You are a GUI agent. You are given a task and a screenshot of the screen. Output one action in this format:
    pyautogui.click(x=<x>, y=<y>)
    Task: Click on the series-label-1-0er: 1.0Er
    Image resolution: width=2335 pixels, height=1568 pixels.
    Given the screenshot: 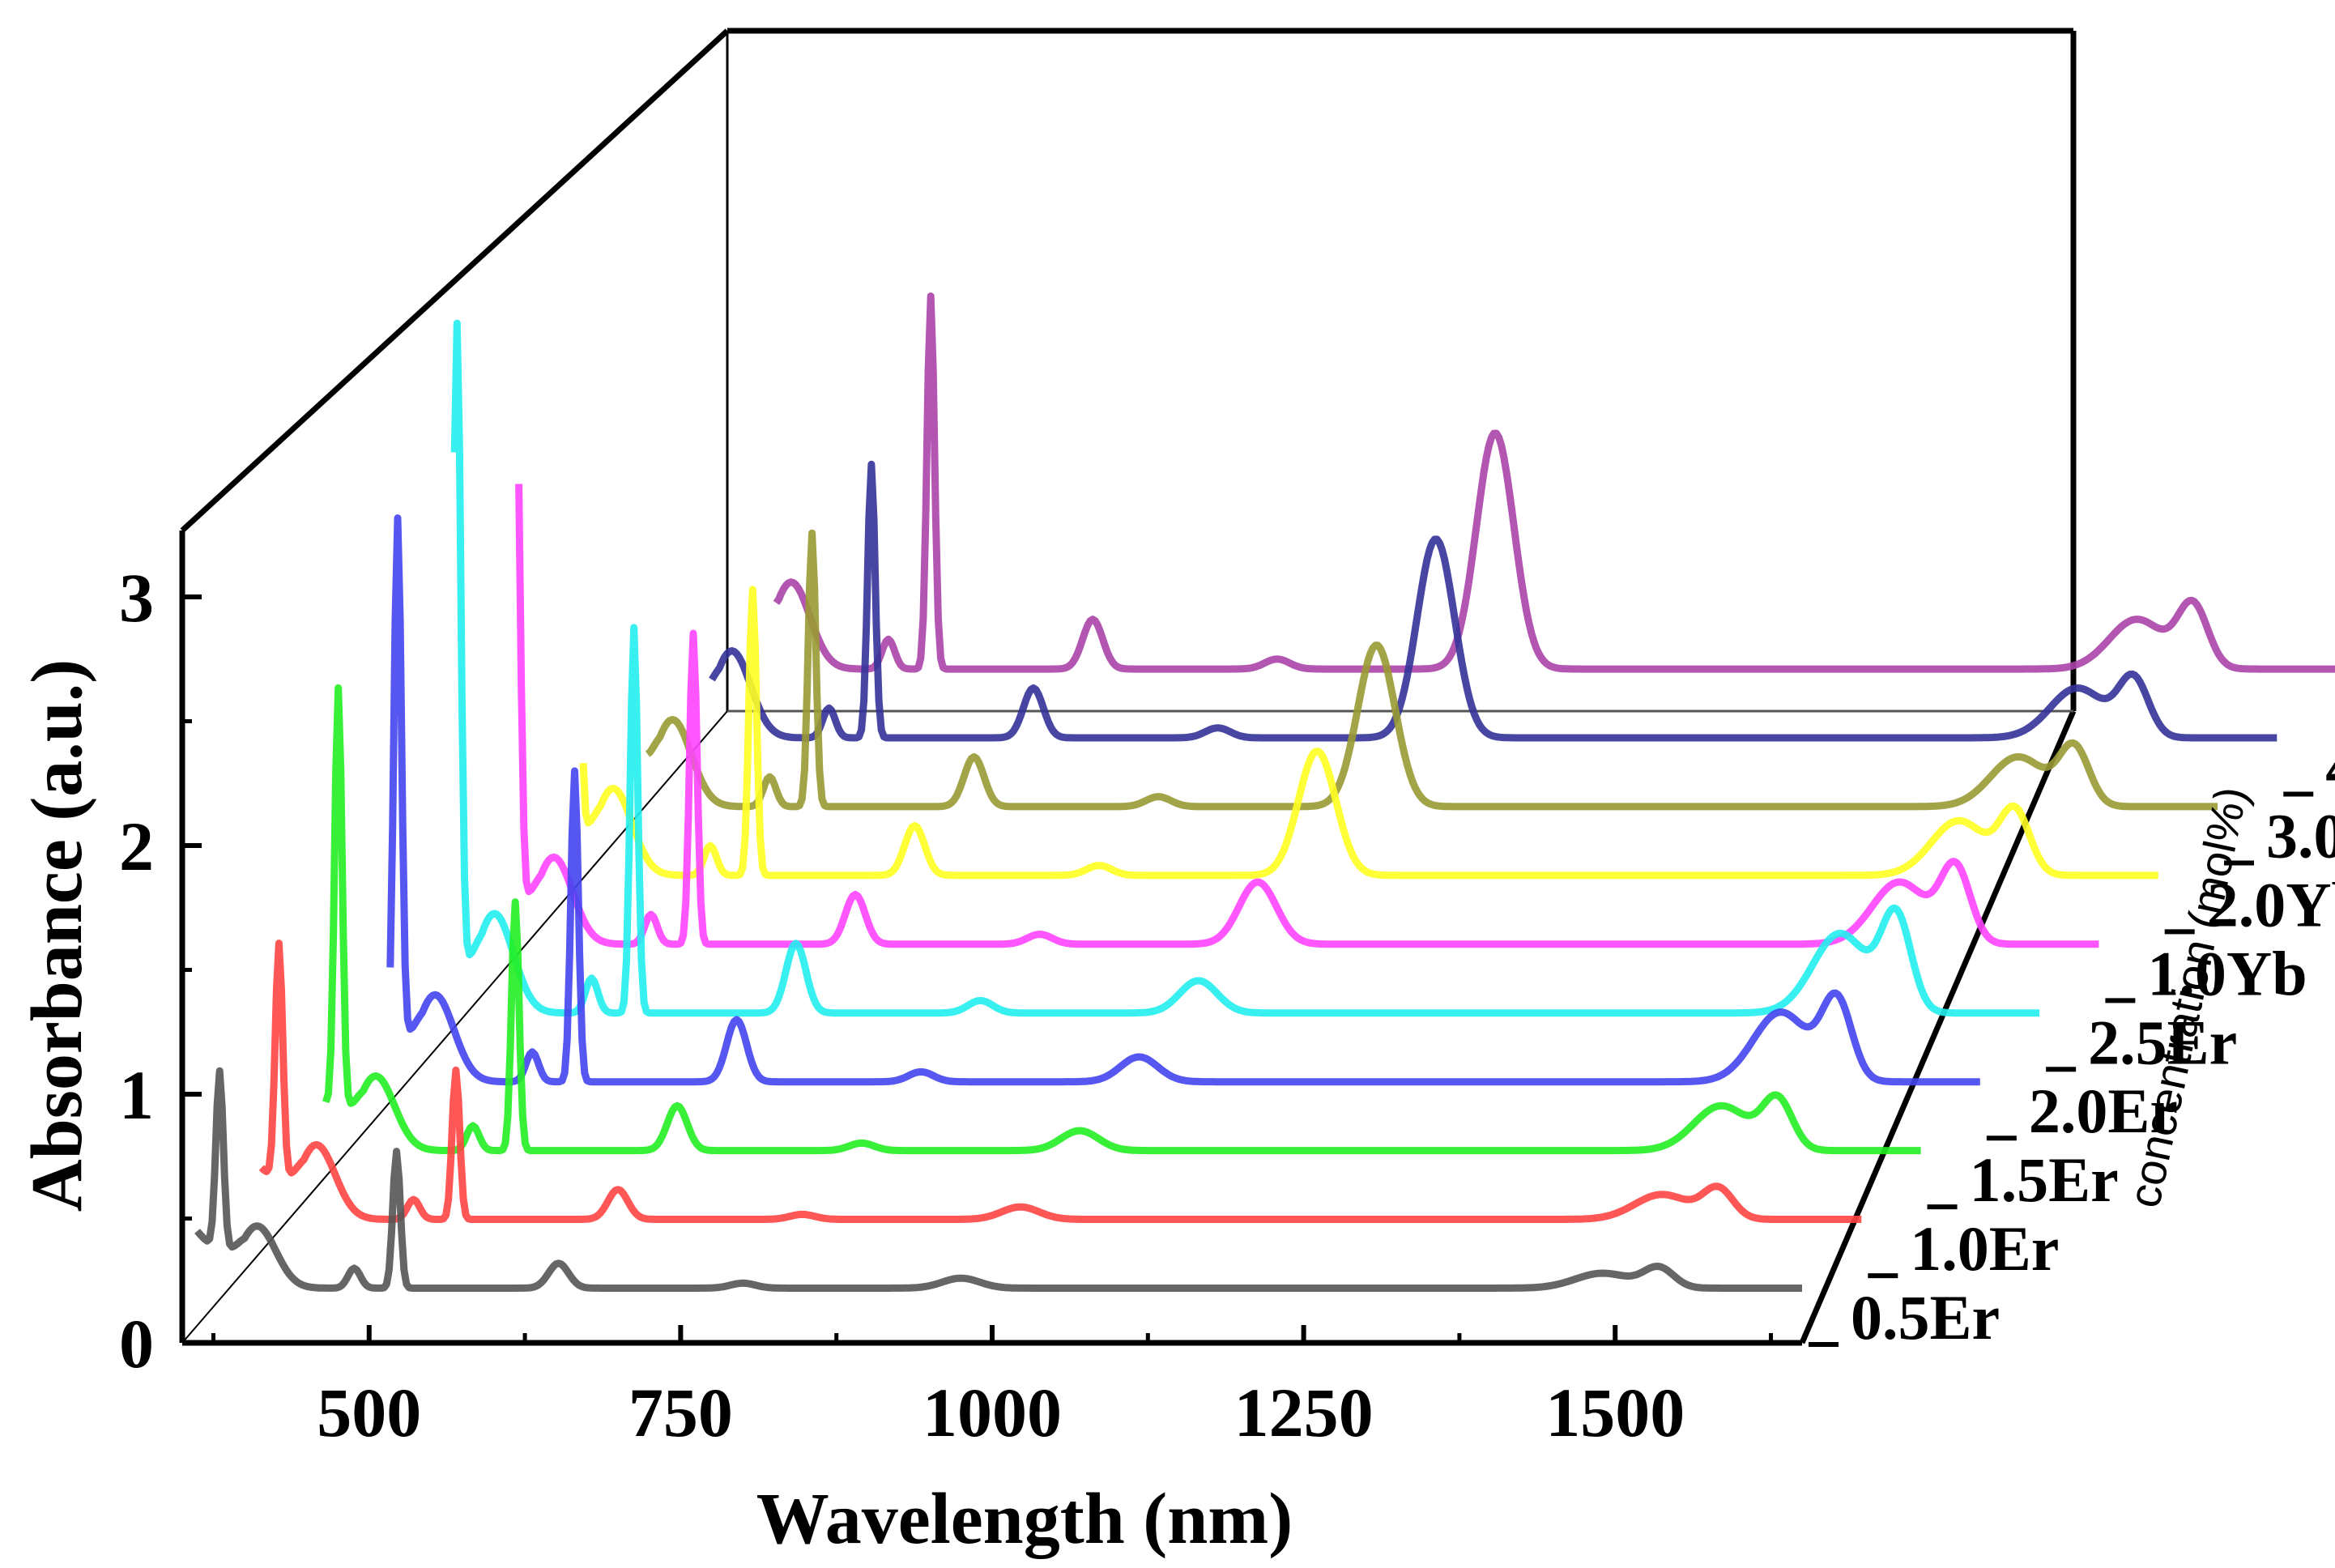 What is the action you would take?
    pyautogui.click(x=1984, y=1248)
    